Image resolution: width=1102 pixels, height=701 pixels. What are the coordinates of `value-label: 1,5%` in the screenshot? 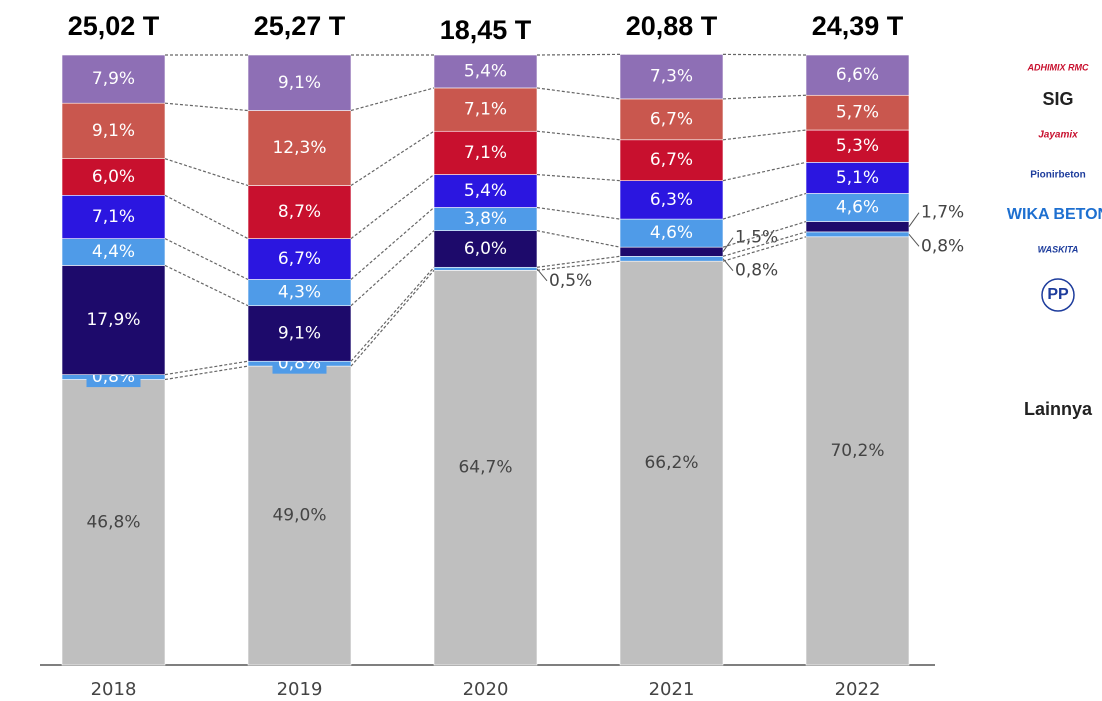 It's located at (756, 238).